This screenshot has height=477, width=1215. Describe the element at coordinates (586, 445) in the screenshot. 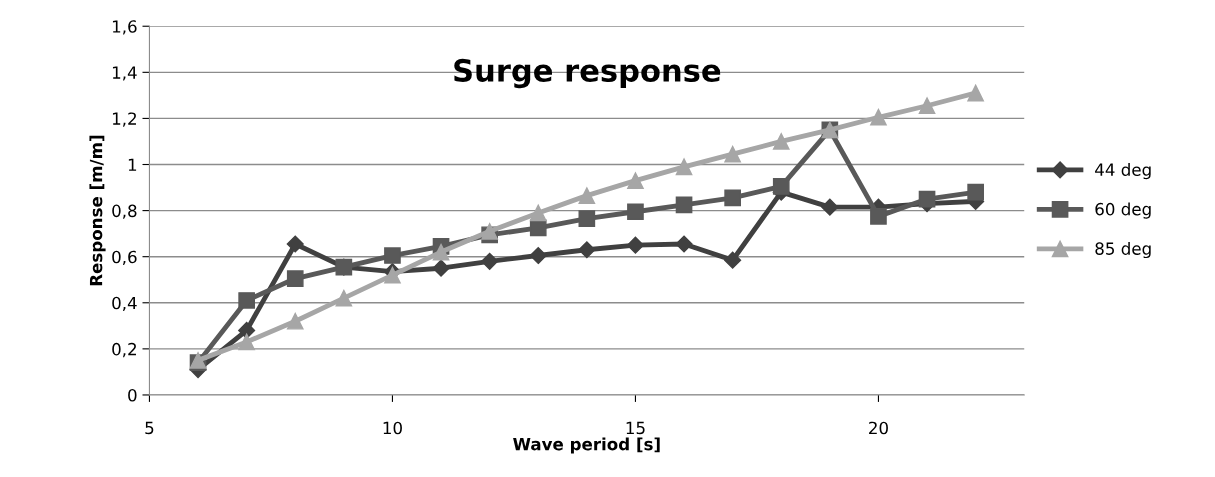

I see `x-axis-title: Wave period [s]` at that location.